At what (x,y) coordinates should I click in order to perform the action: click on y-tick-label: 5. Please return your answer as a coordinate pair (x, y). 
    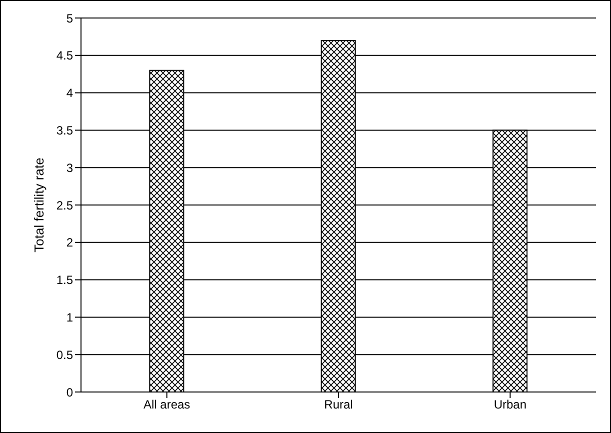
    Looking at the image, I should click on (70, 18).